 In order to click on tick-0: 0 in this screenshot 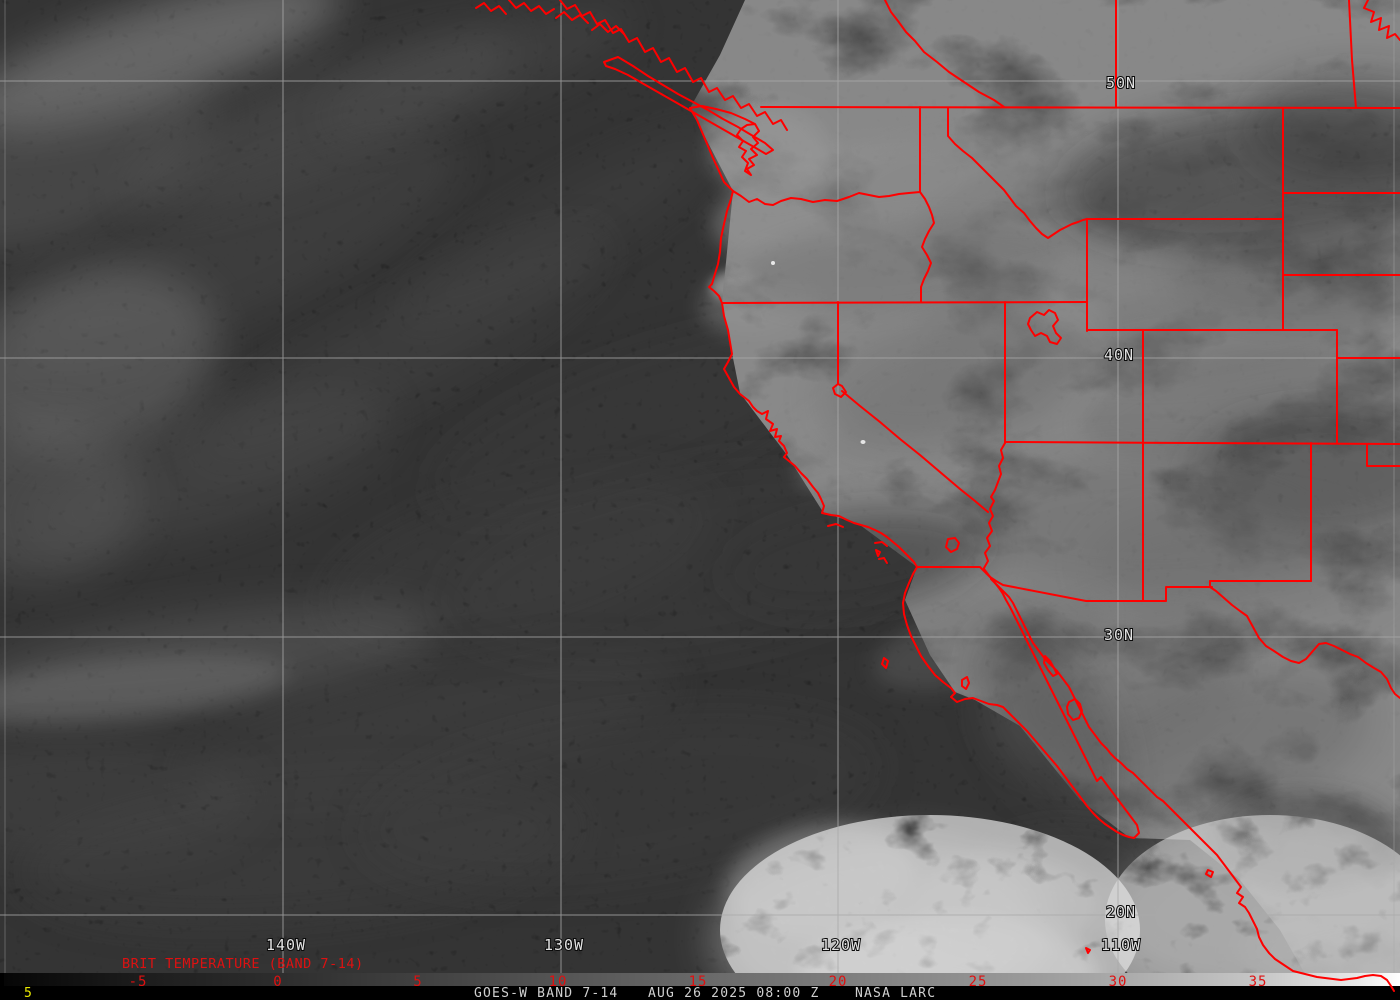, I will do `click(277, 982)`.